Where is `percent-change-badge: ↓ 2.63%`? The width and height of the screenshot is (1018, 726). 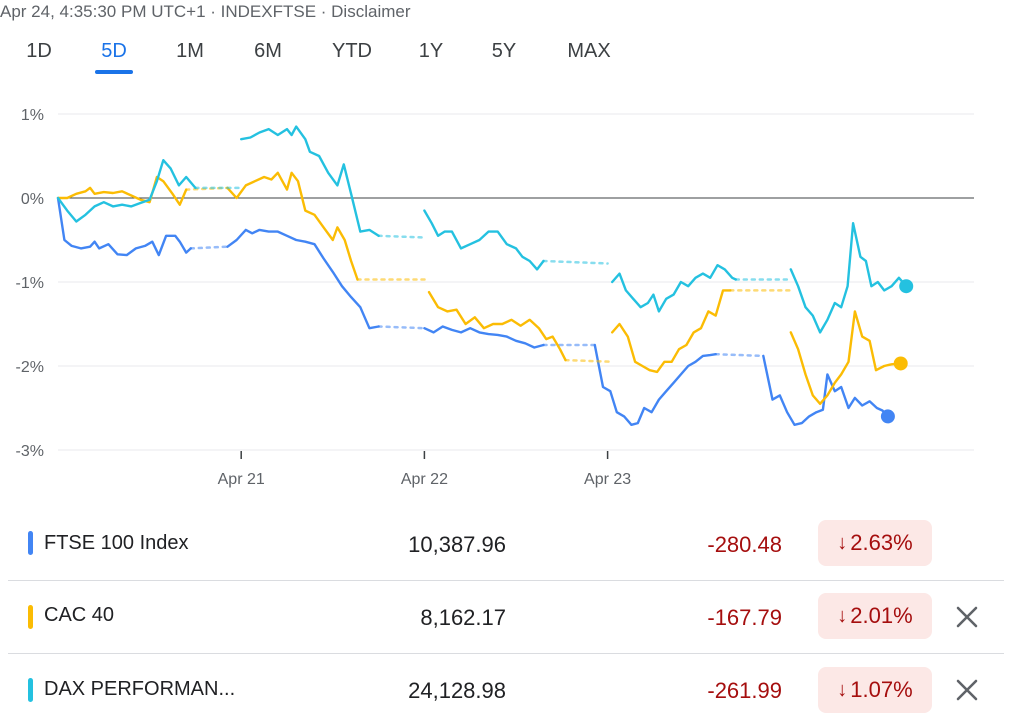
percent-change-badge: ↓ 2.63% is located at coordinates (875, 543).